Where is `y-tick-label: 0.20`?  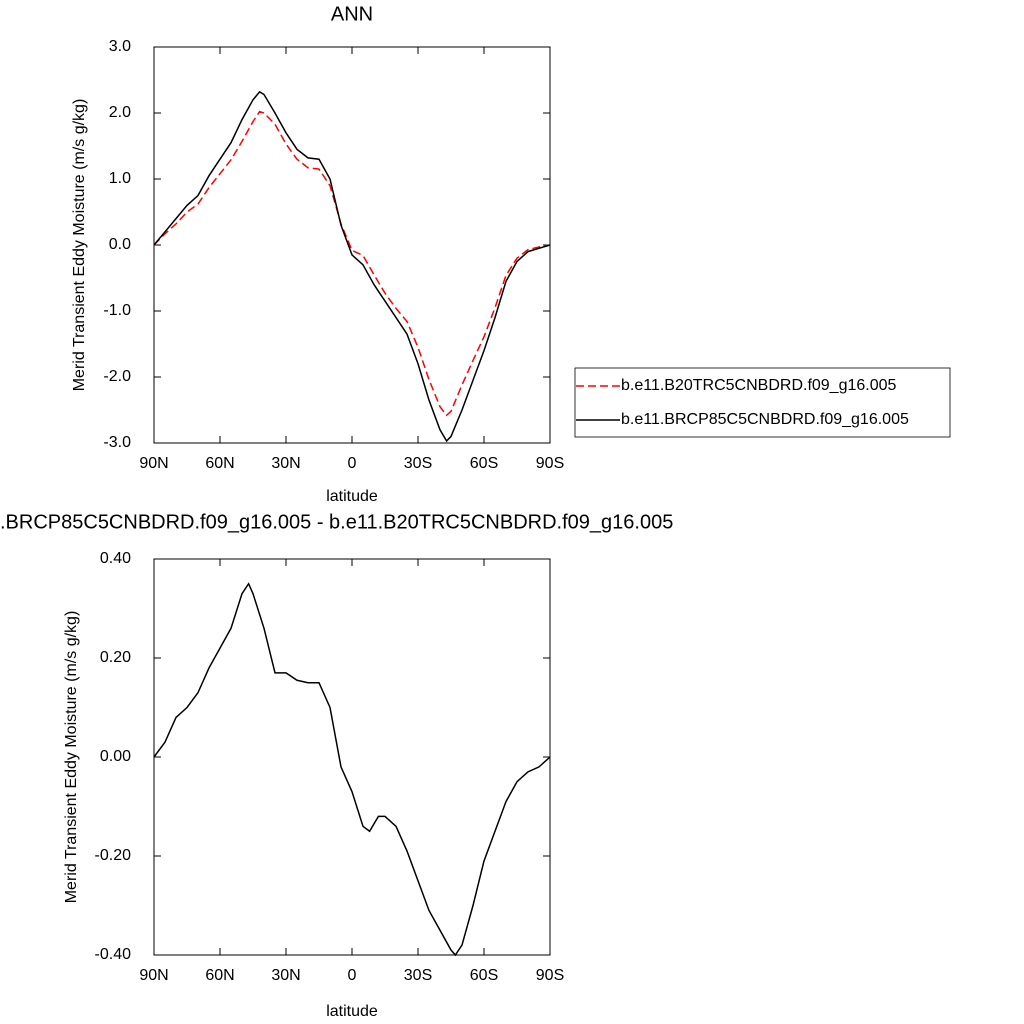
y-tick-label: 0.20 is located at coordinates (115, 657).